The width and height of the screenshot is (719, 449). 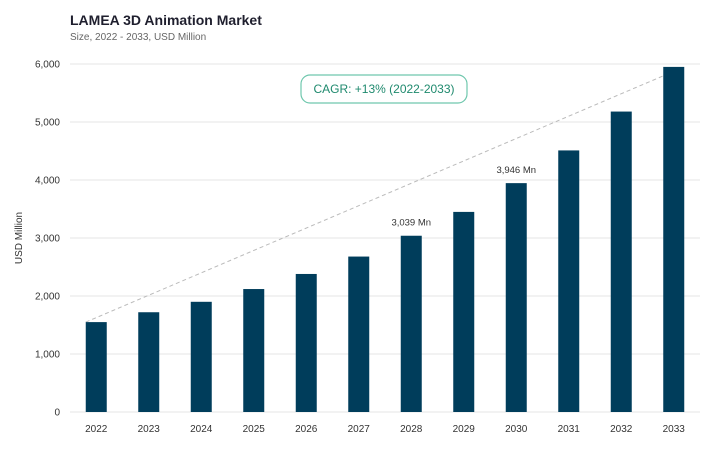 What do you see at coordinates (674, 429) in the screenshot?
I see `x-tick-label: 2033` at bounding box center [674, 429].